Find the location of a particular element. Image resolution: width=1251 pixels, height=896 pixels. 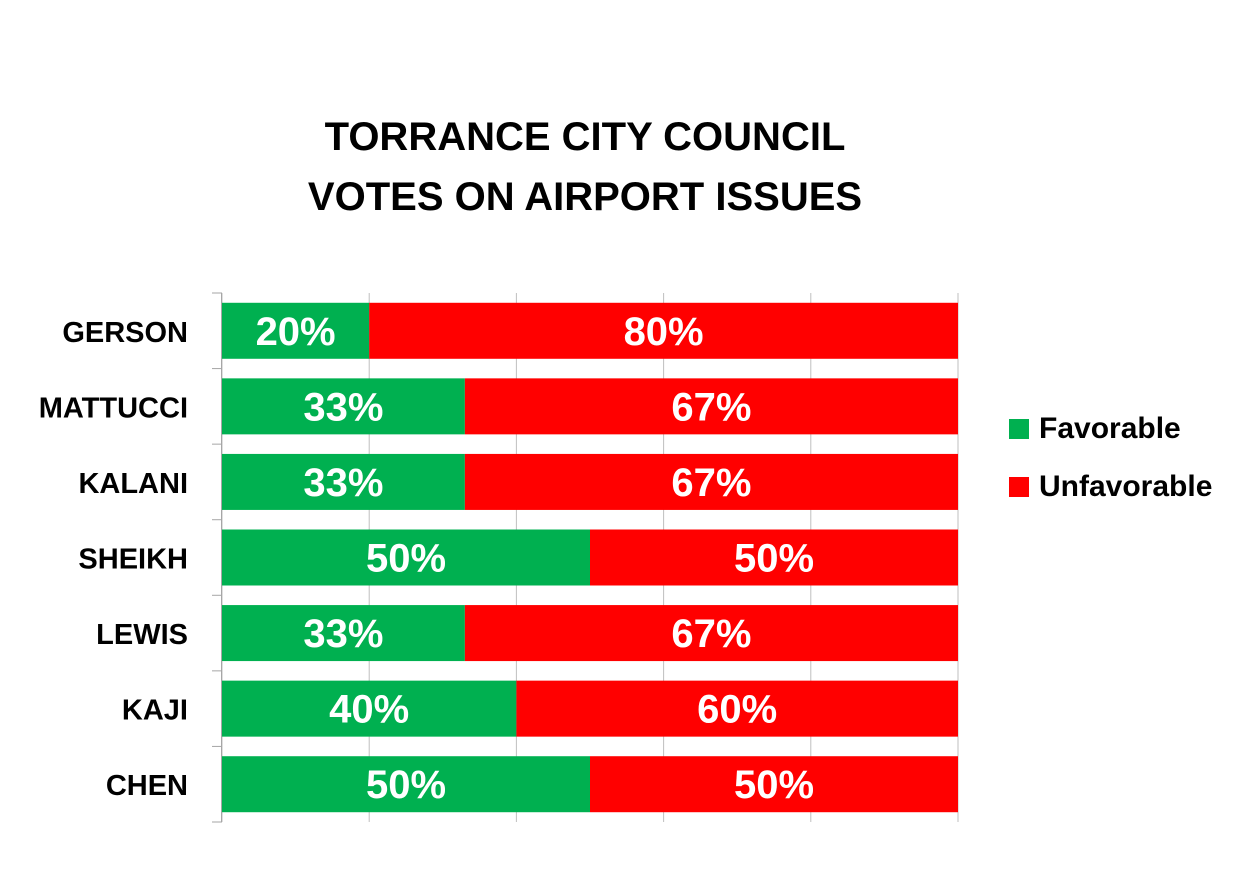

data-label-favorable: 20% is located at coordinates (296, 332).